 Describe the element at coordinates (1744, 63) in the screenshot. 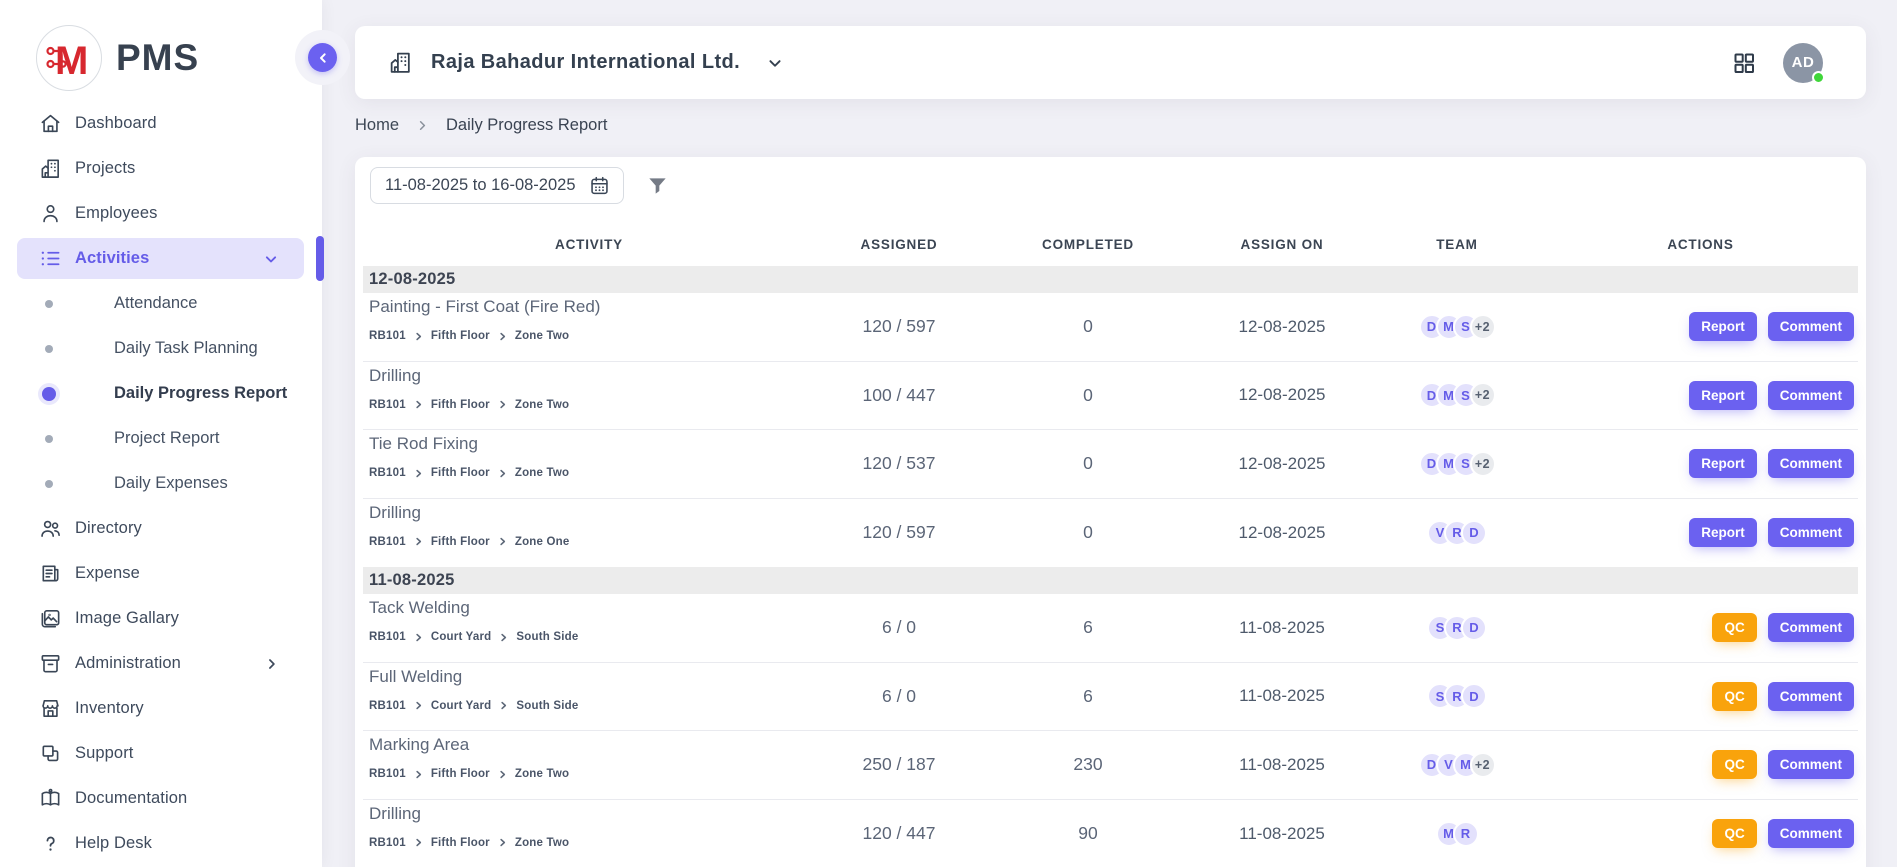

I see `apps-grid-button` at that location.